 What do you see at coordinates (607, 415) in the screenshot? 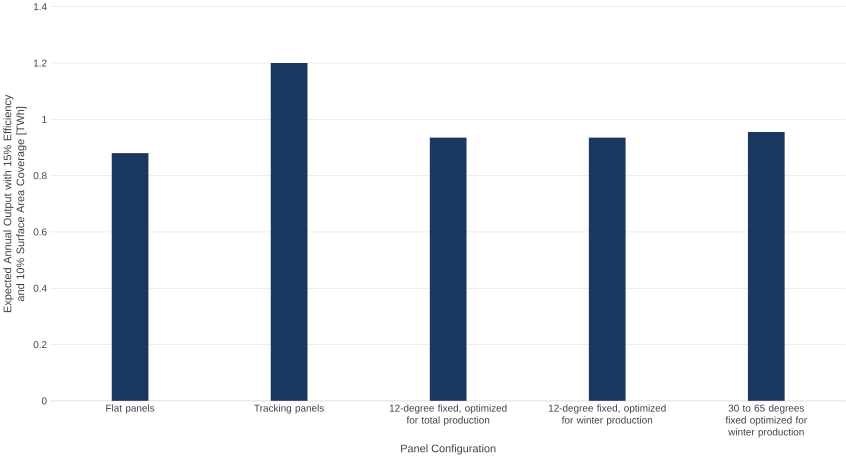
I see `x-tick-label: 12-degree fixed, optimized for winter production` at bounding box center [607, 415].